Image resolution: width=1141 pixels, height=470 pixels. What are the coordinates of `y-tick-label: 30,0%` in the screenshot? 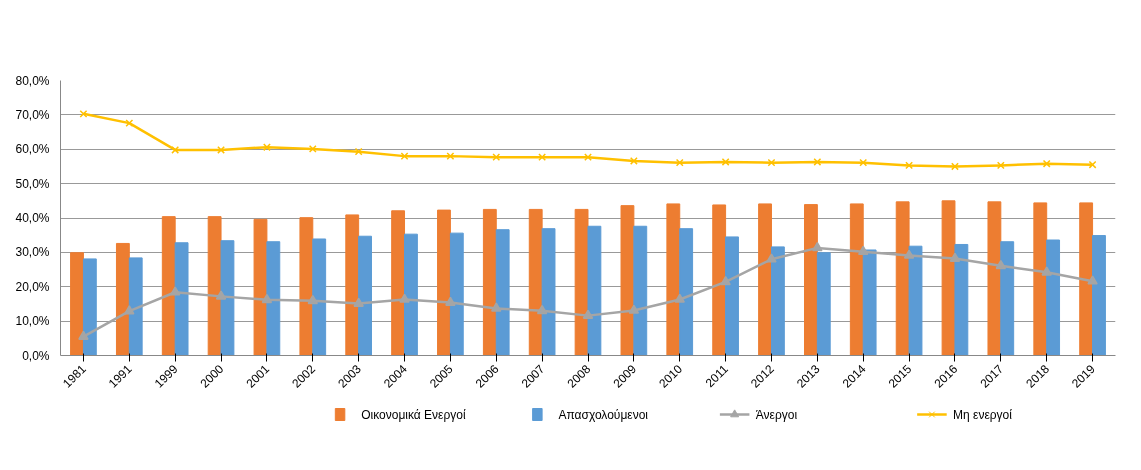 It's located at (32, 252).